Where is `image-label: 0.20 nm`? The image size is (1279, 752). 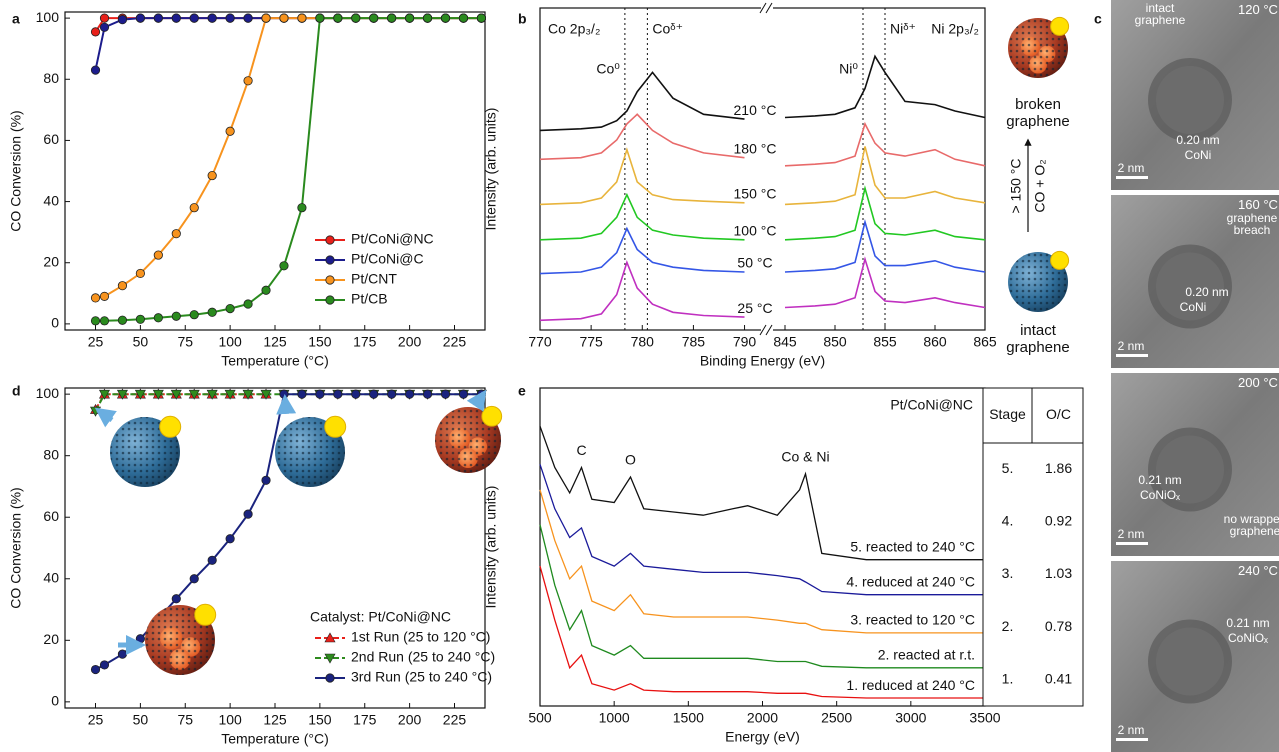 image-label: 0.20 nm is located at coordinates (1198, 140).